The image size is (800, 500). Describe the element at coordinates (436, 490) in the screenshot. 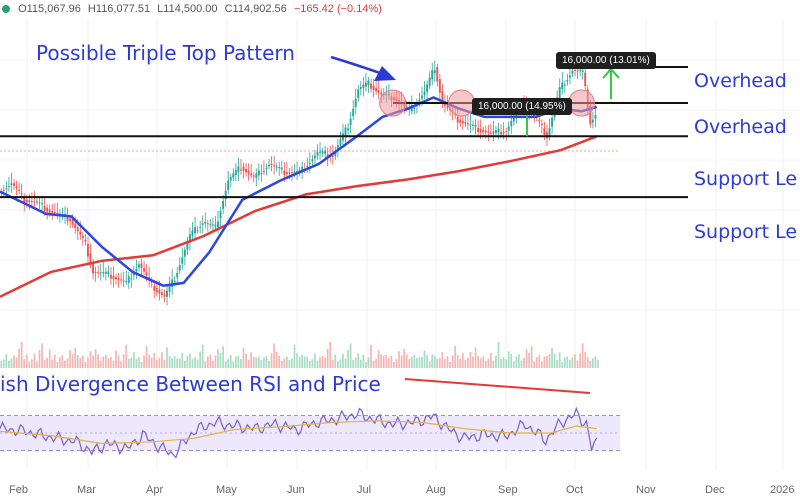

I see `x-label-aug: Aug` at that location.